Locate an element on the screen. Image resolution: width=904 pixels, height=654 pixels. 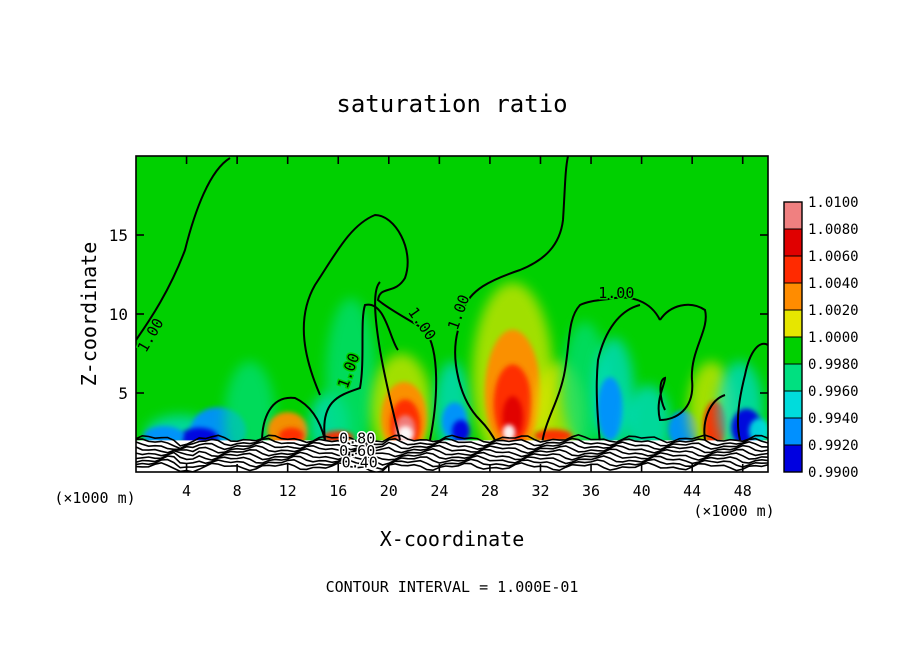
colorbar-label: 1.0000 is located at coordinates (833, 338).